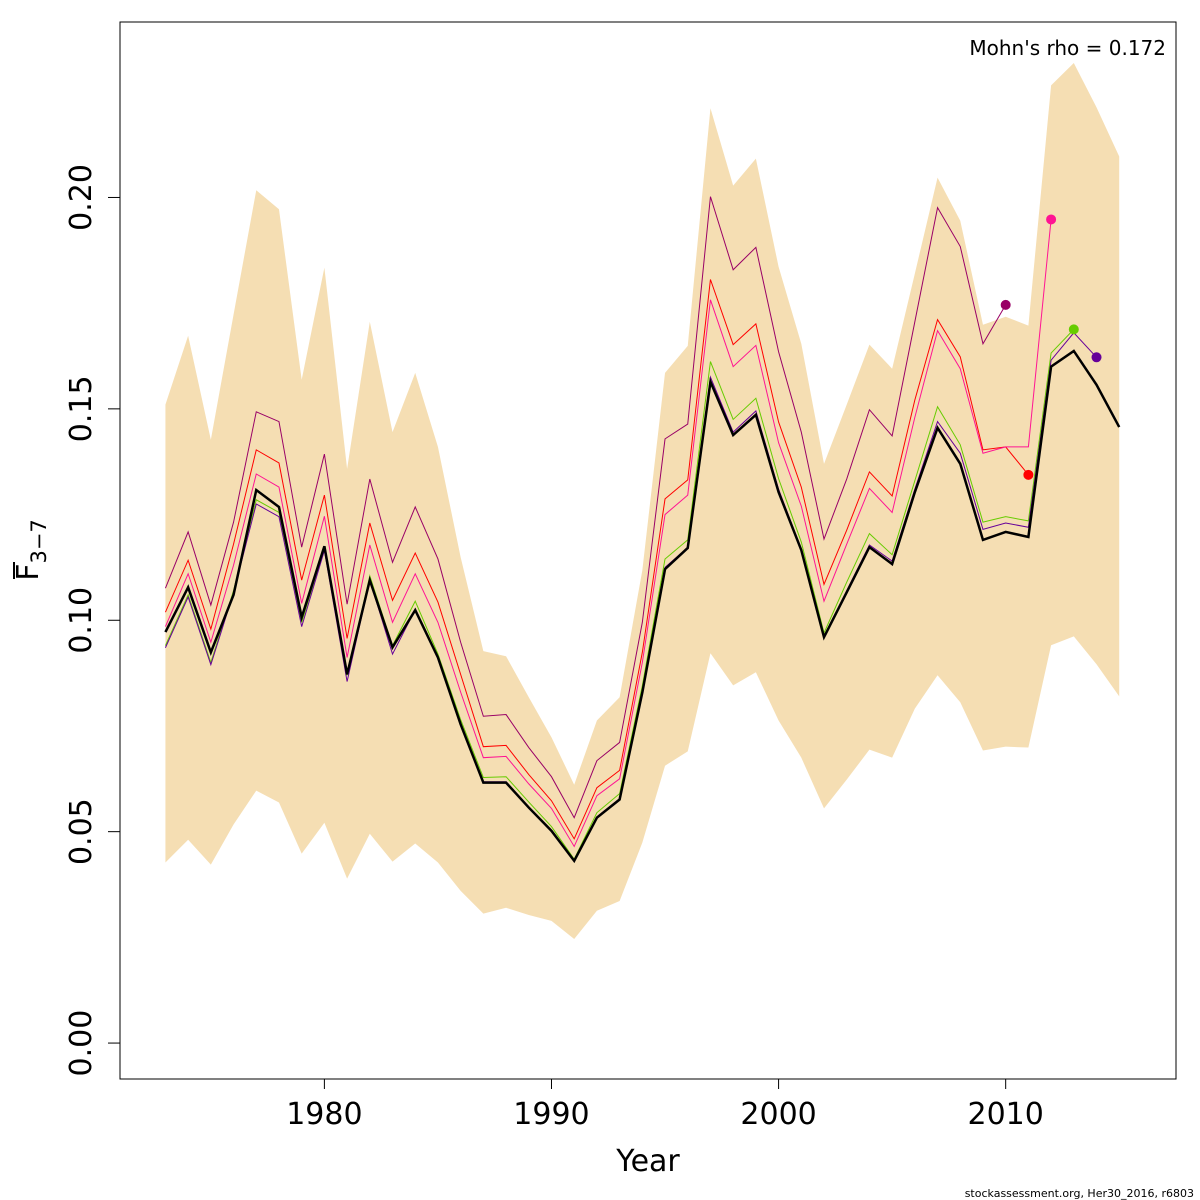 The width and height of the screenshot is (1200, 1200). I want to click on peel-2014-endpoint, so click(1096, 357).